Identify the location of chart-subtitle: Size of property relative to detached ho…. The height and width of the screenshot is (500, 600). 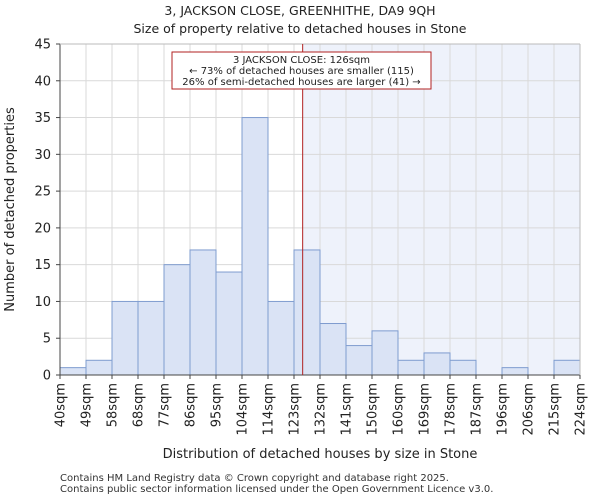
(300, 28).